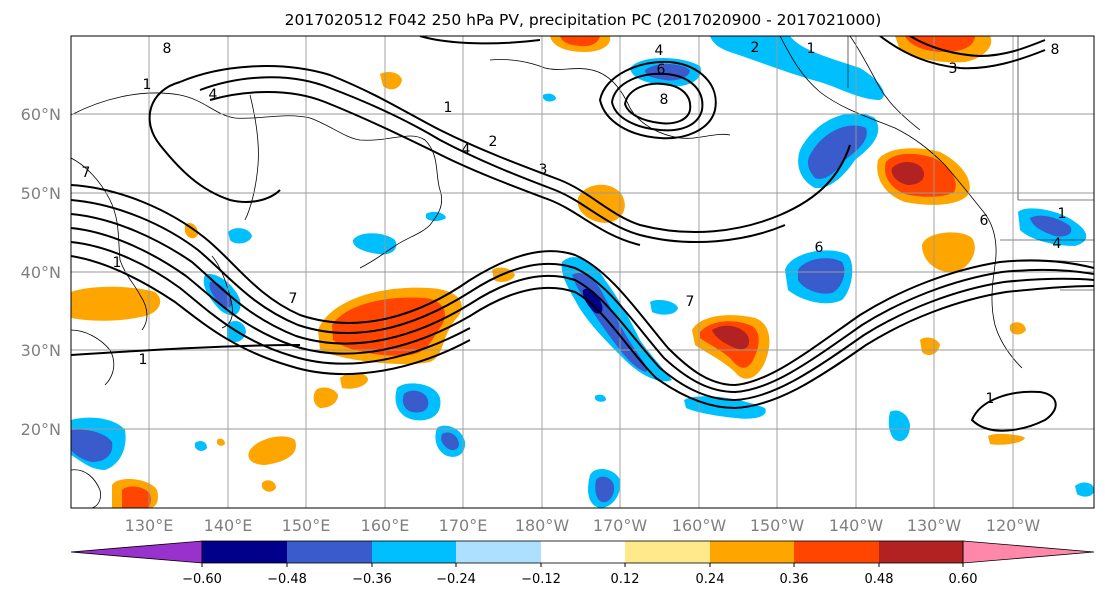 The width and height of the screenshot is (1105, 601). What do you see at coordinates (1013, 525) in the screenshot?
I see `lon-label: 120°W` at bounding box center [1013, 525].